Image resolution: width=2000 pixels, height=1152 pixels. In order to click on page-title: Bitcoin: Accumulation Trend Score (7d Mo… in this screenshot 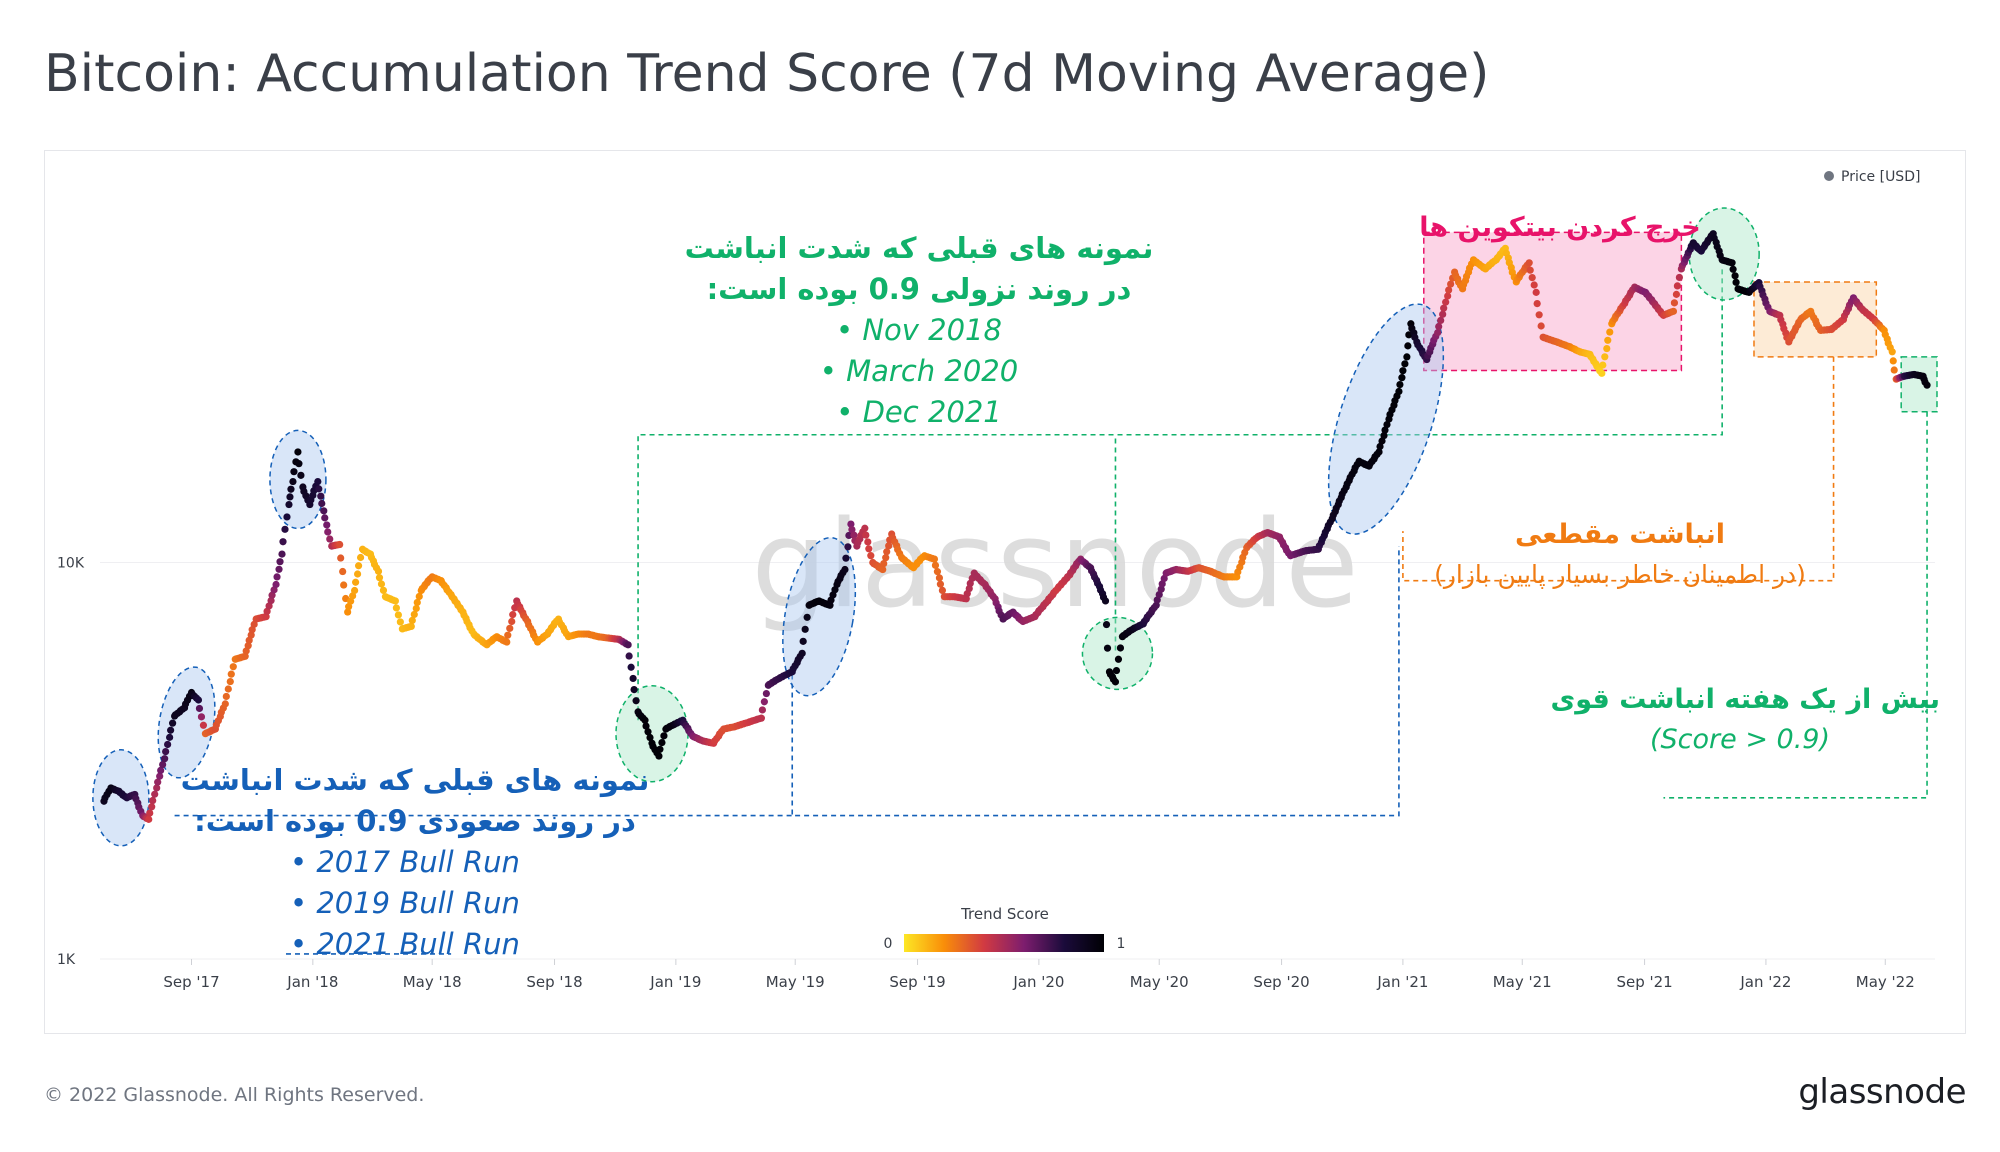, I will do `click(767, 74)`.